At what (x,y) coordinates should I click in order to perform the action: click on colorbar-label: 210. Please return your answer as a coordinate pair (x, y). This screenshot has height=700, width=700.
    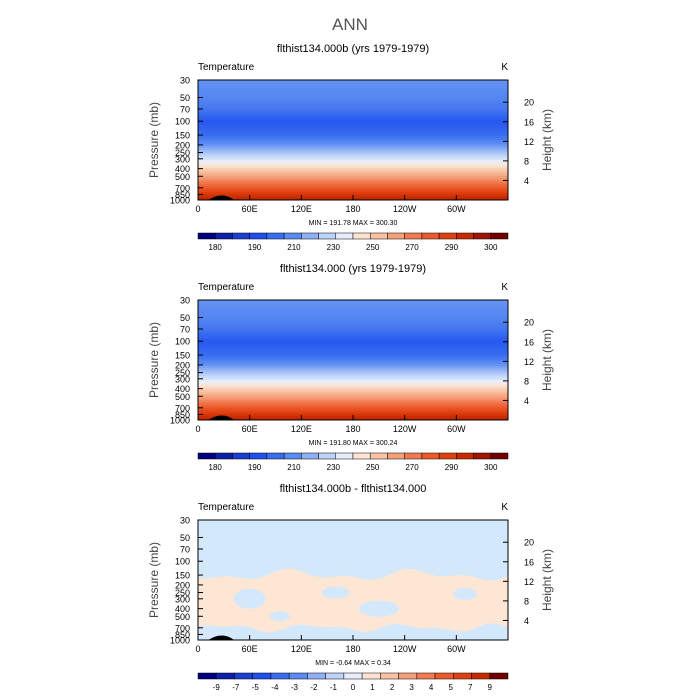
    Looking at the image, I should click on (294, 467).